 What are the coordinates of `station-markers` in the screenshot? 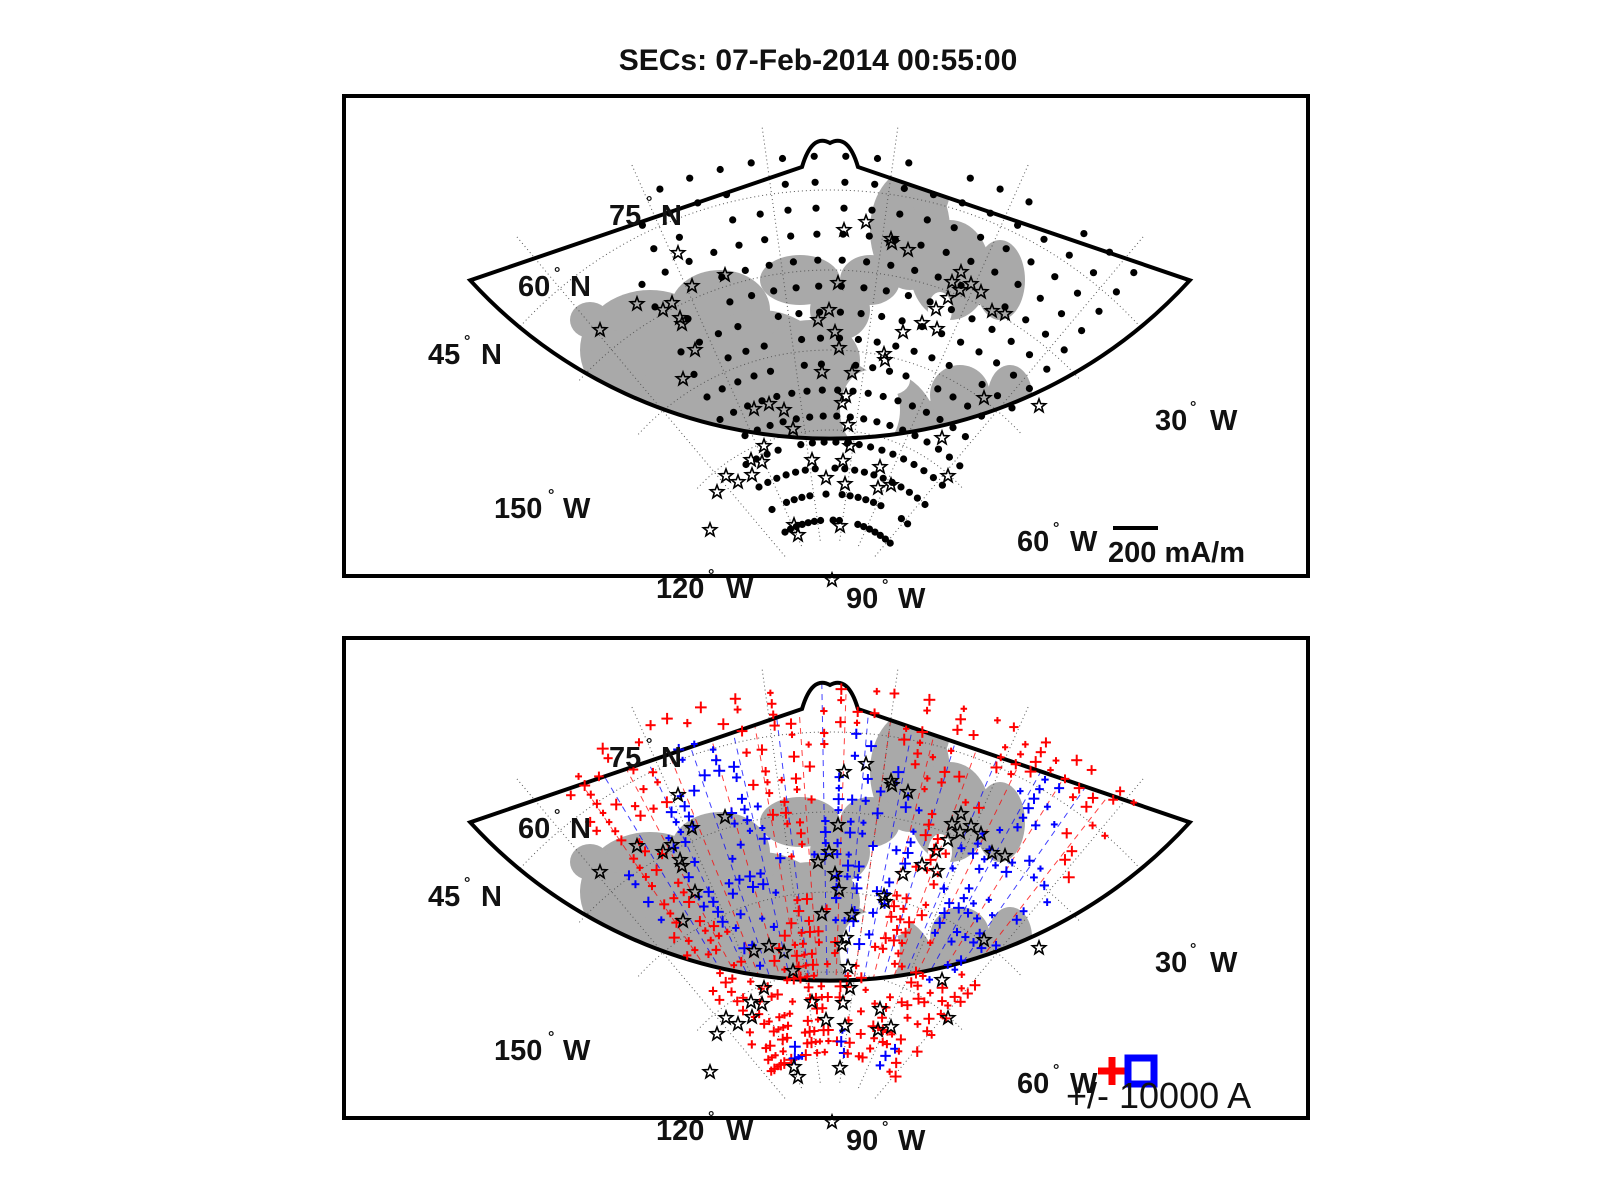 It's located at (819, 400).